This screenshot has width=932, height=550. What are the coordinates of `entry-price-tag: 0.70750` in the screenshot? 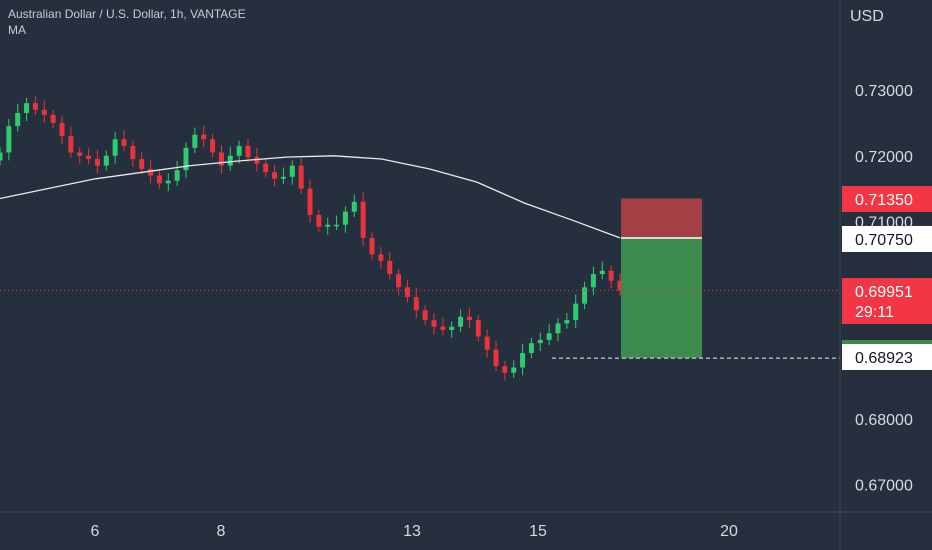 It's located at (884, 240).